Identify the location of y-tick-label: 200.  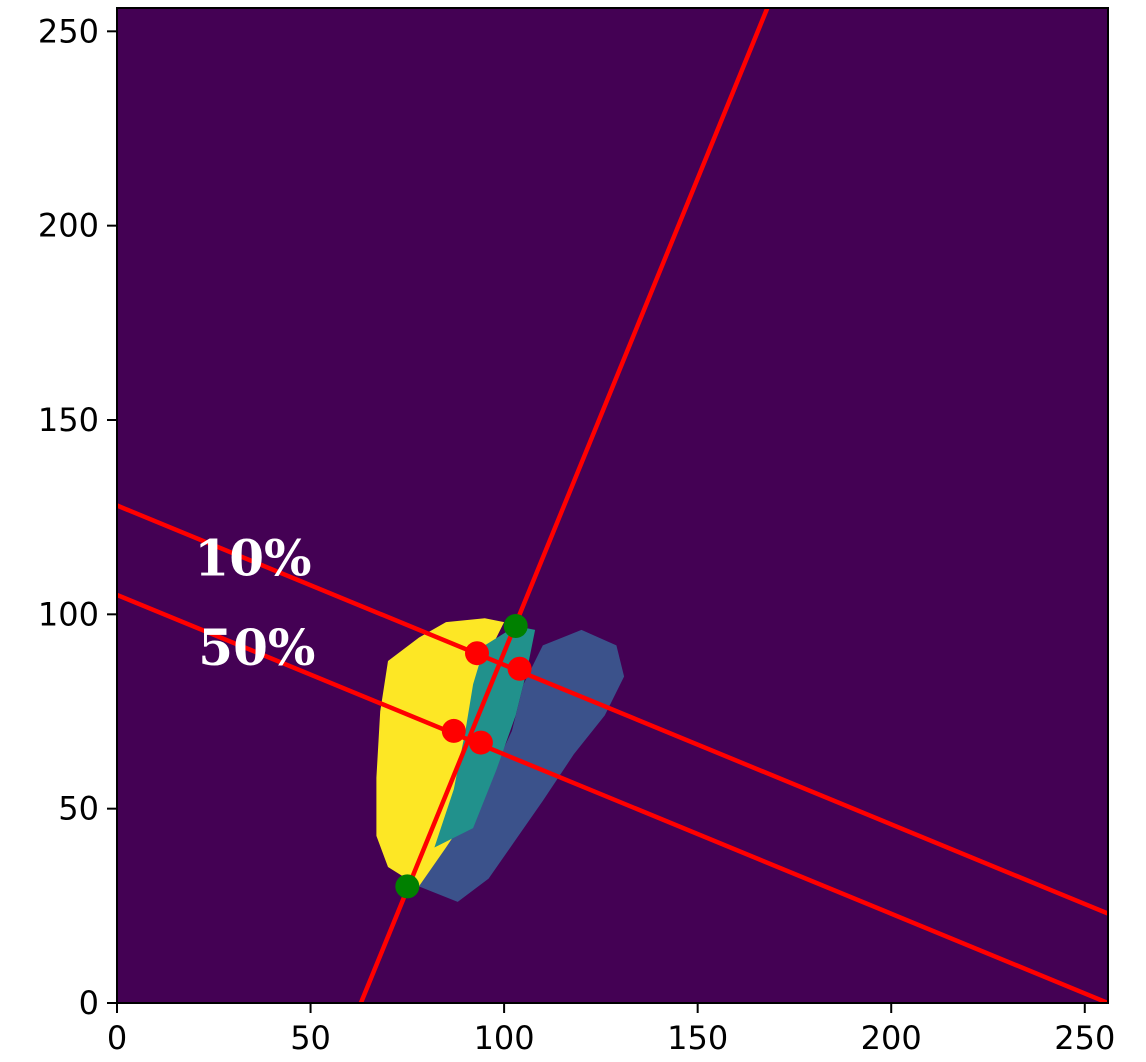
(68, 226).